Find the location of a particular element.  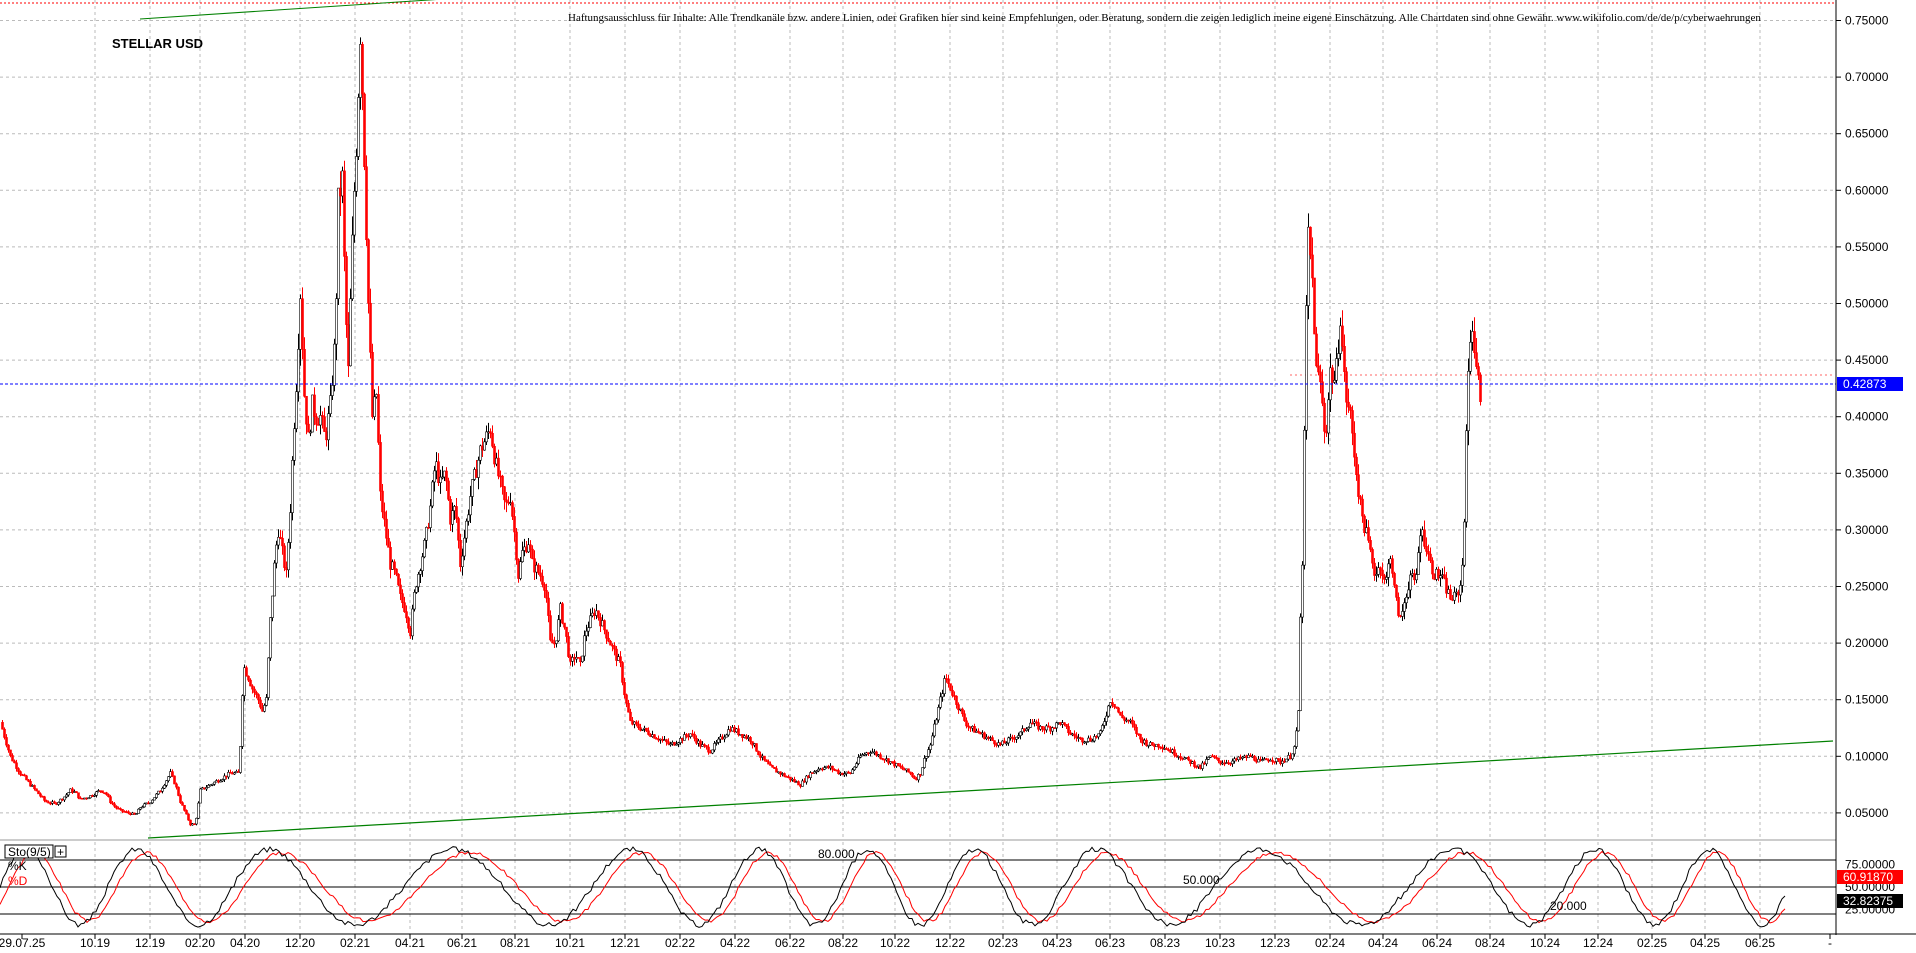

time-tick-label: 02.22 is located at coordinates (680, 942).